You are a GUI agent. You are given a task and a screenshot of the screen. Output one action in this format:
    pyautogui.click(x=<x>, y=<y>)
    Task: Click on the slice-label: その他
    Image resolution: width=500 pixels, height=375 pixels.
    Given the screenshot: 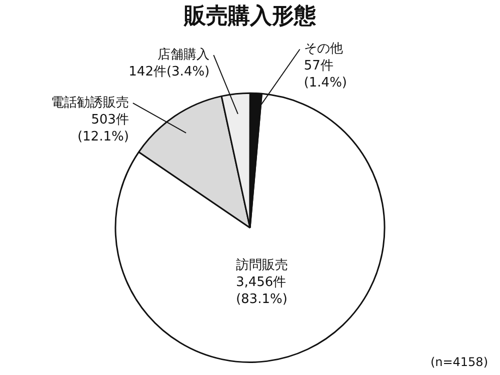 What is the action you would take?
    pyautogui.click(x=323, y=49)
    